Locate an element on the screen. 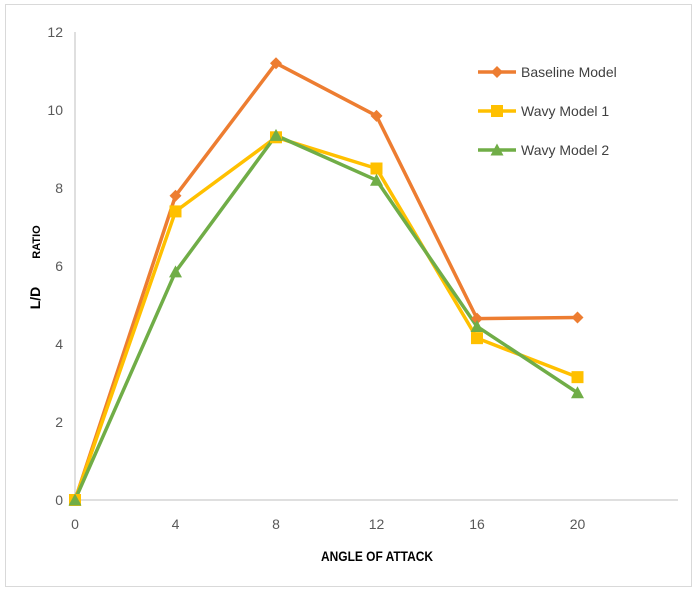 Image resolution: width=698 pixels, height=592 pixels. x-tick-label: 16 is located at coordinates (477, 524).